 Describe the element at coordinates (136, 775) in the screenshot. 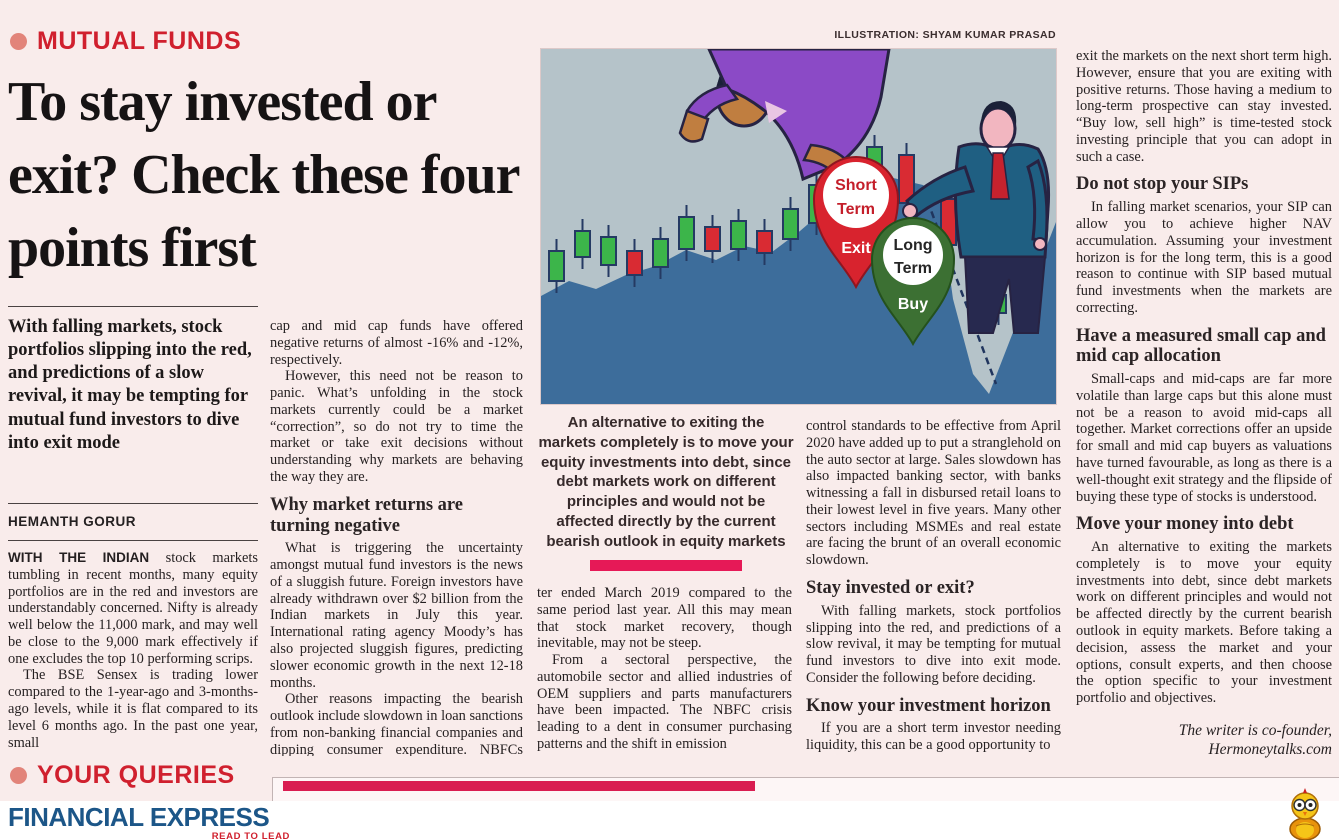

I see `queries-label: YOUR QUERIES` at that location.